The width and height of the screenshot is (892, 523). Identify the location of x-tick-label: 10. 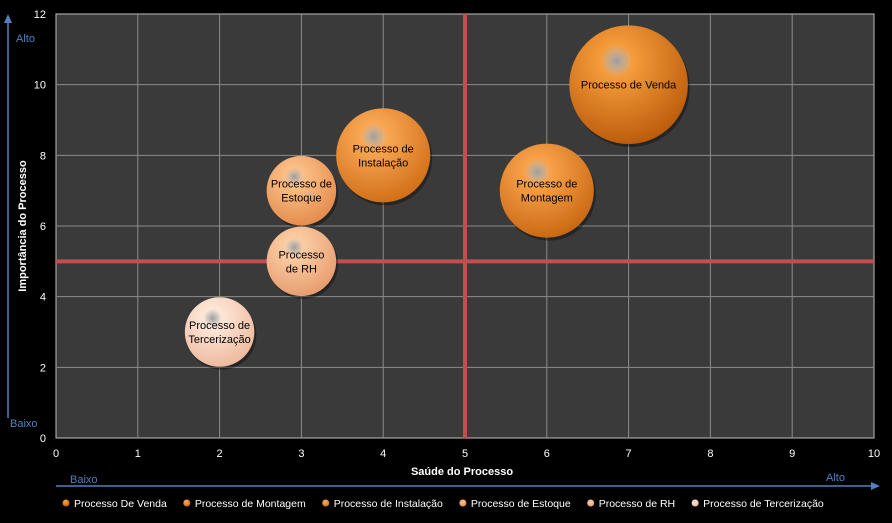
(874, 454).